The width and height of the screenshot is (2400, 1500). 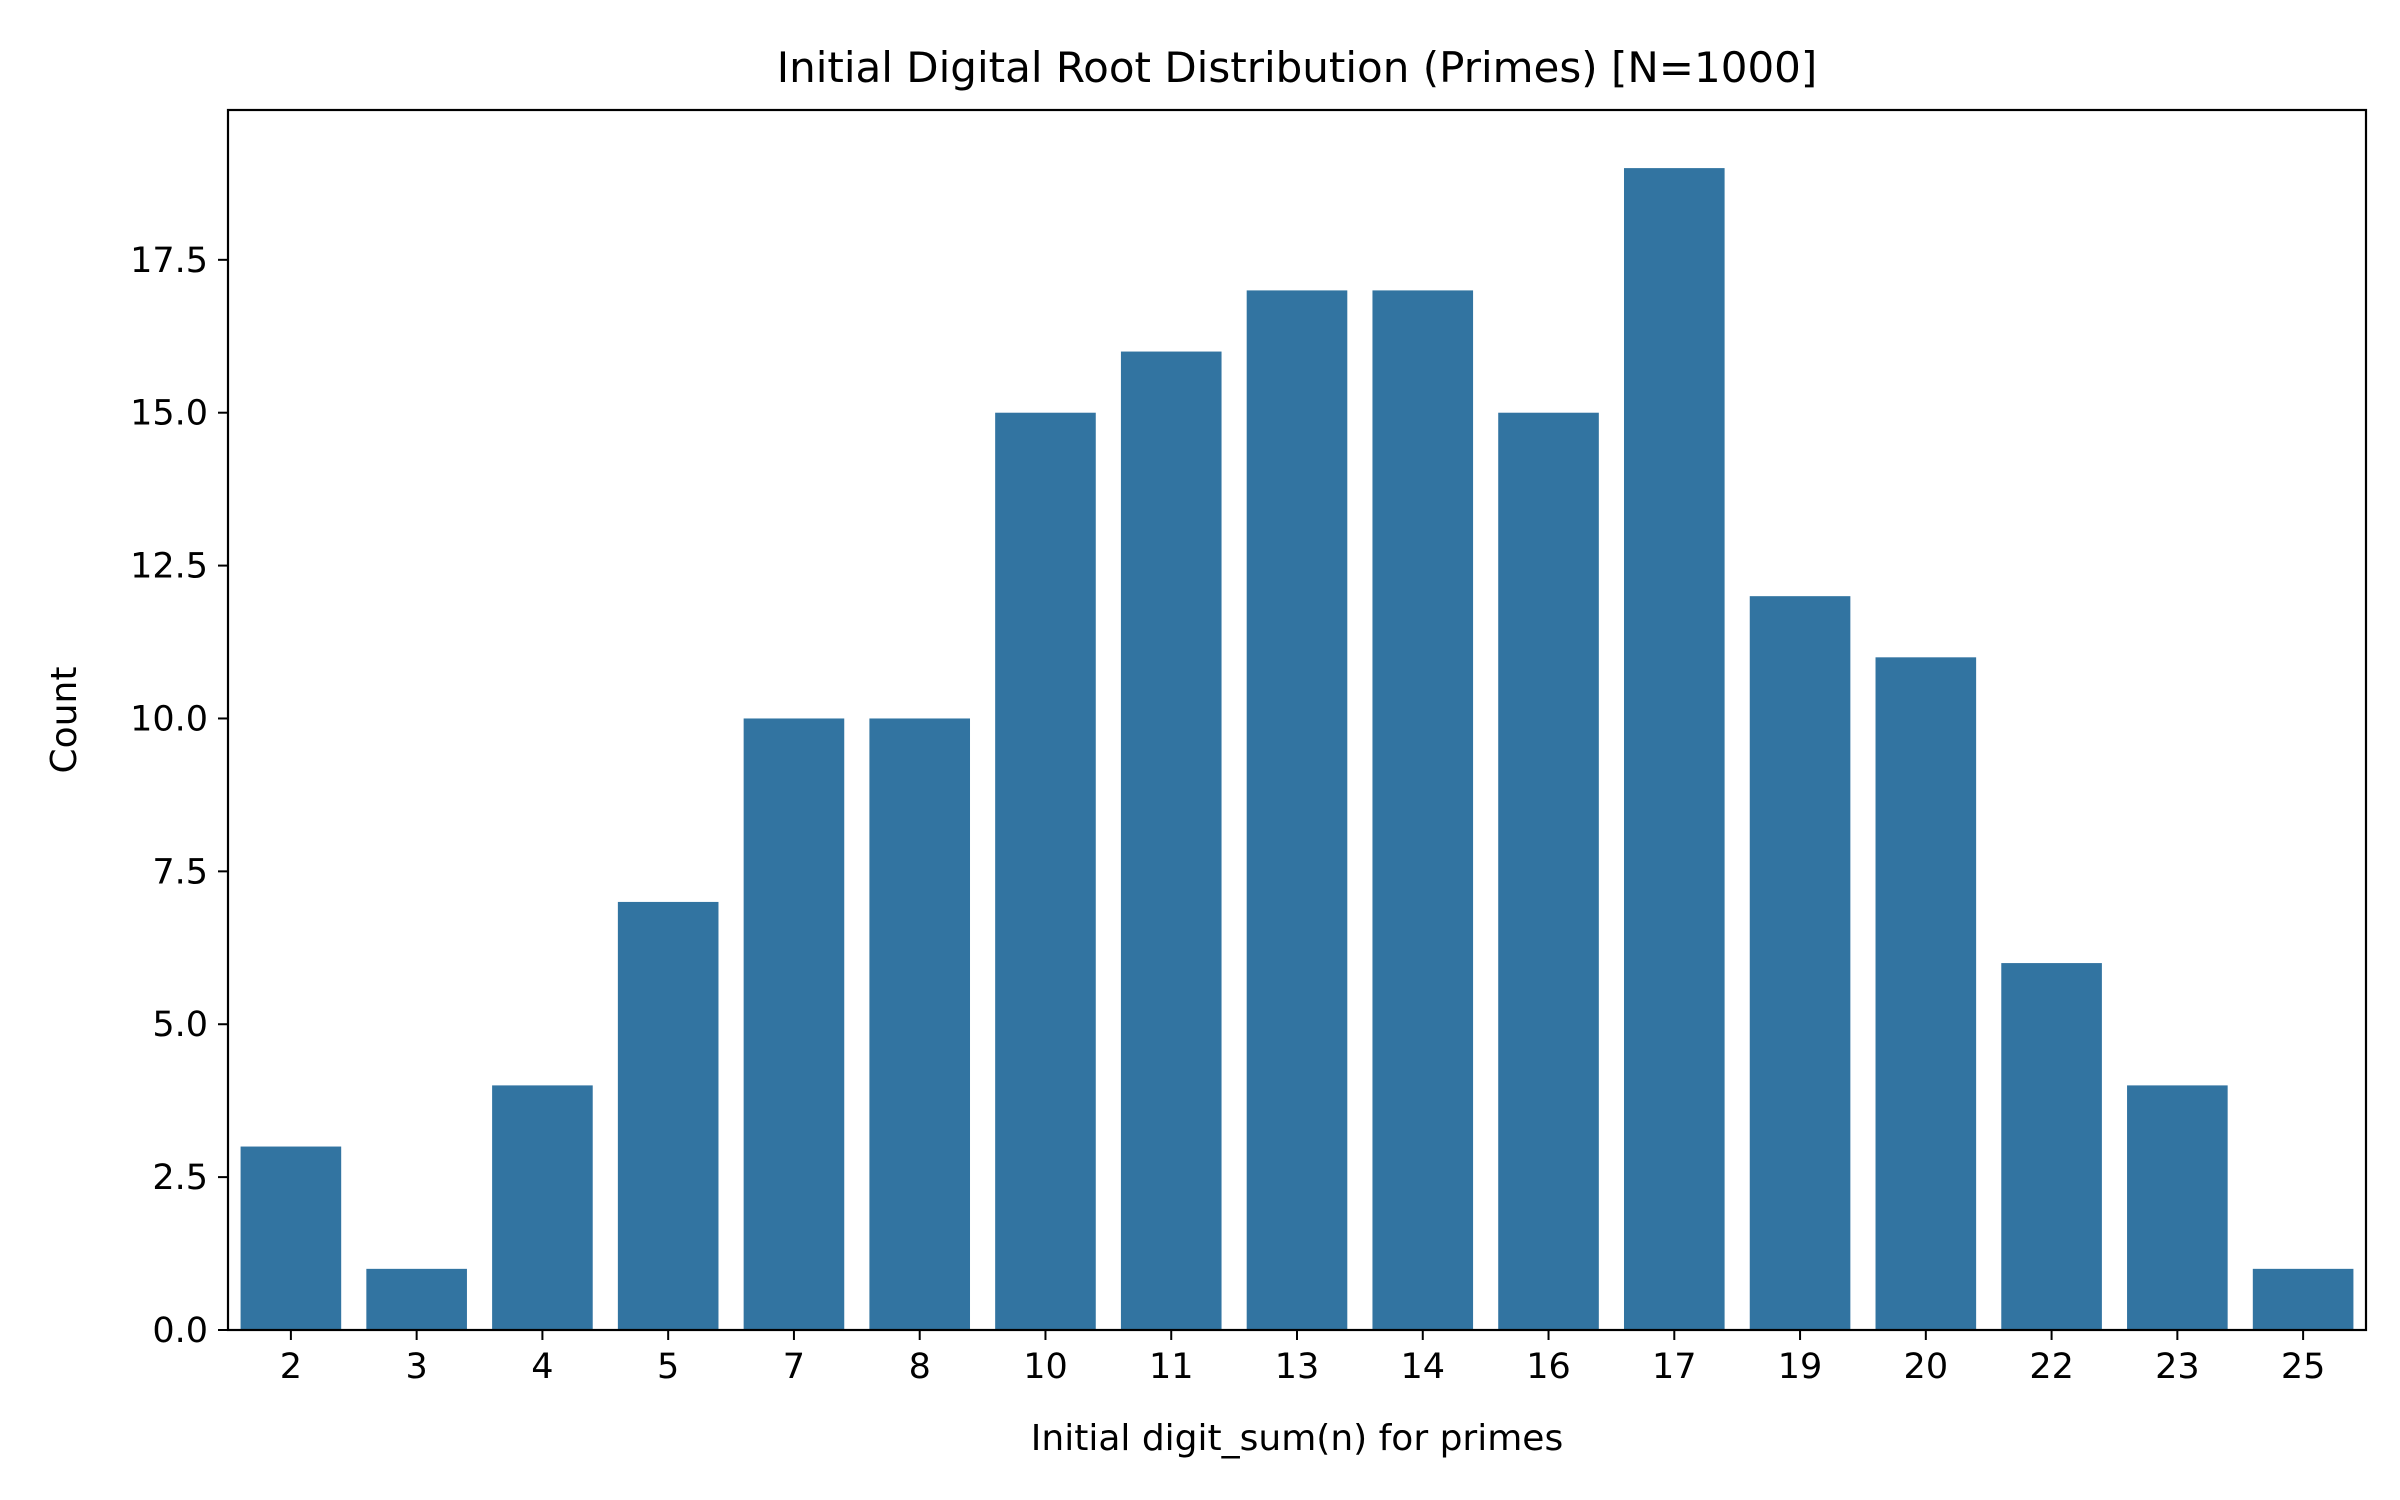 I want to click on y-tick-label: 2.5, so click(x=180, y=1178).